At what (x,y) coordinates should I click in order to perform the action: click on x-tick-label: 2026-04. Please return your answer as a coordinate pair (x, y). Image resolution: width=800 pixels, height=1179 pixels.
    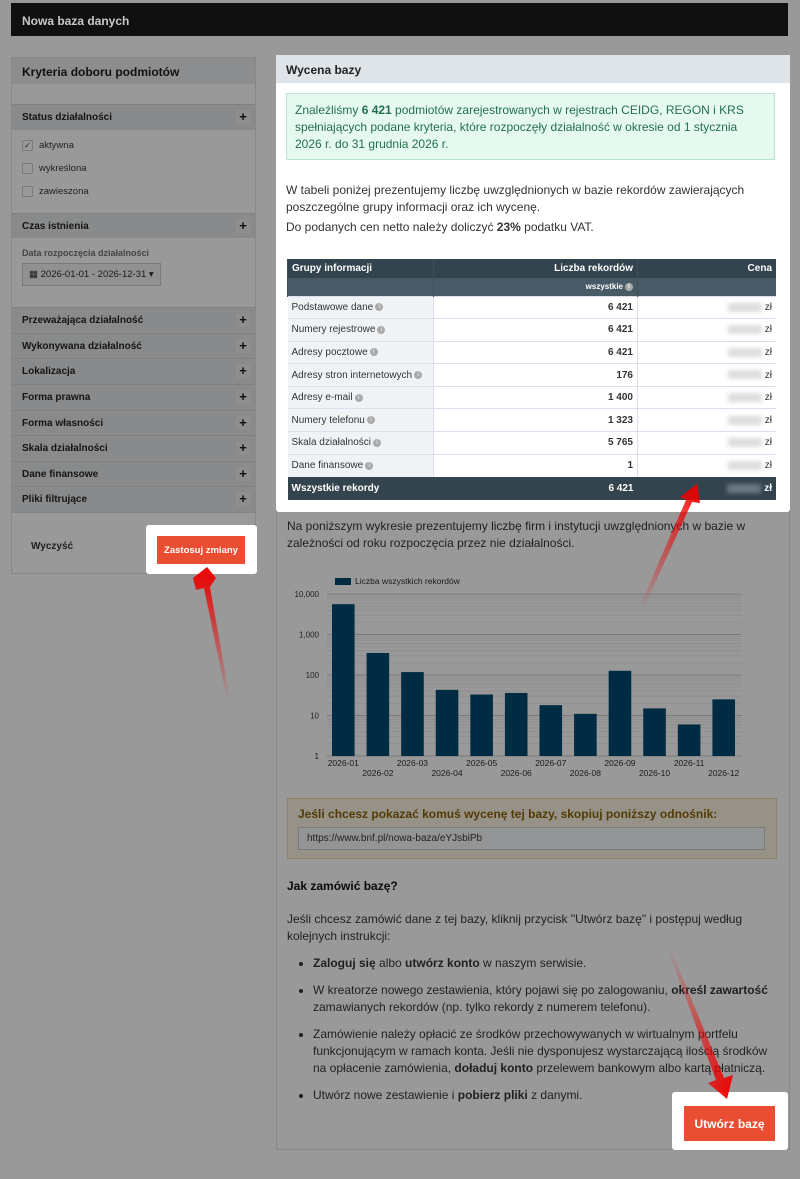
    Looking at the image, I should click on (446, 773).